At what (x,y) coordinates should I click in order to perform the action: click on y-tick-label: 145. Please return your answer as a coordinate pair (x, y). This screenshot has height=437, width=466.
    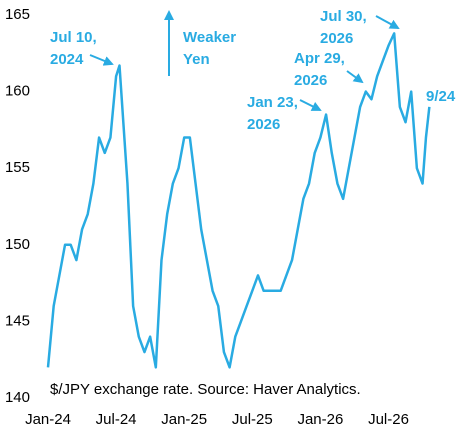
    Looking at the image, I should click on (17, 320).